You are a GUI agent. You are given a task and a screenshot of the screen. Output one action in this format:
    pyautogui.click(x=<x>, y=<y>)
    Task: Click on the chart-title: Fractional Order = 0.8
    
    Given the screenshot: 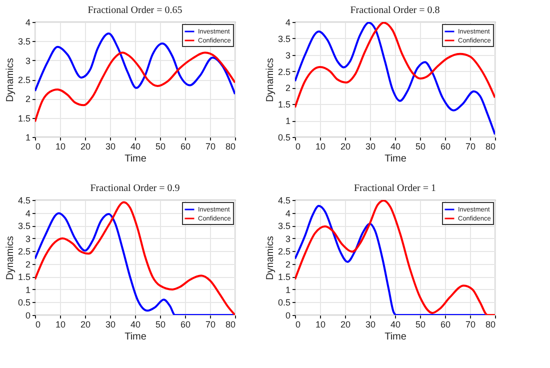 What is the action you would take?
    pyautogui.click(x=395, y=10)
    